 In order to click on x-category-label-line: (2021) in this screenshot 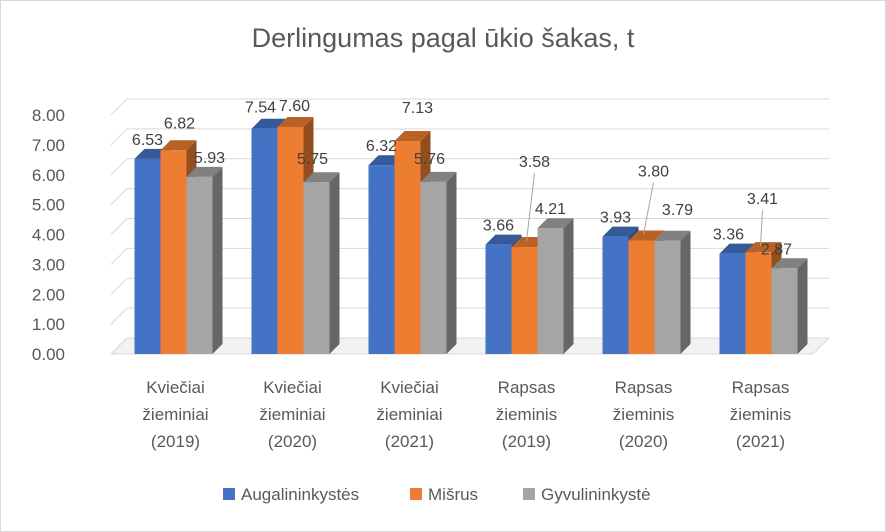, I will do `click(409, 441)`.